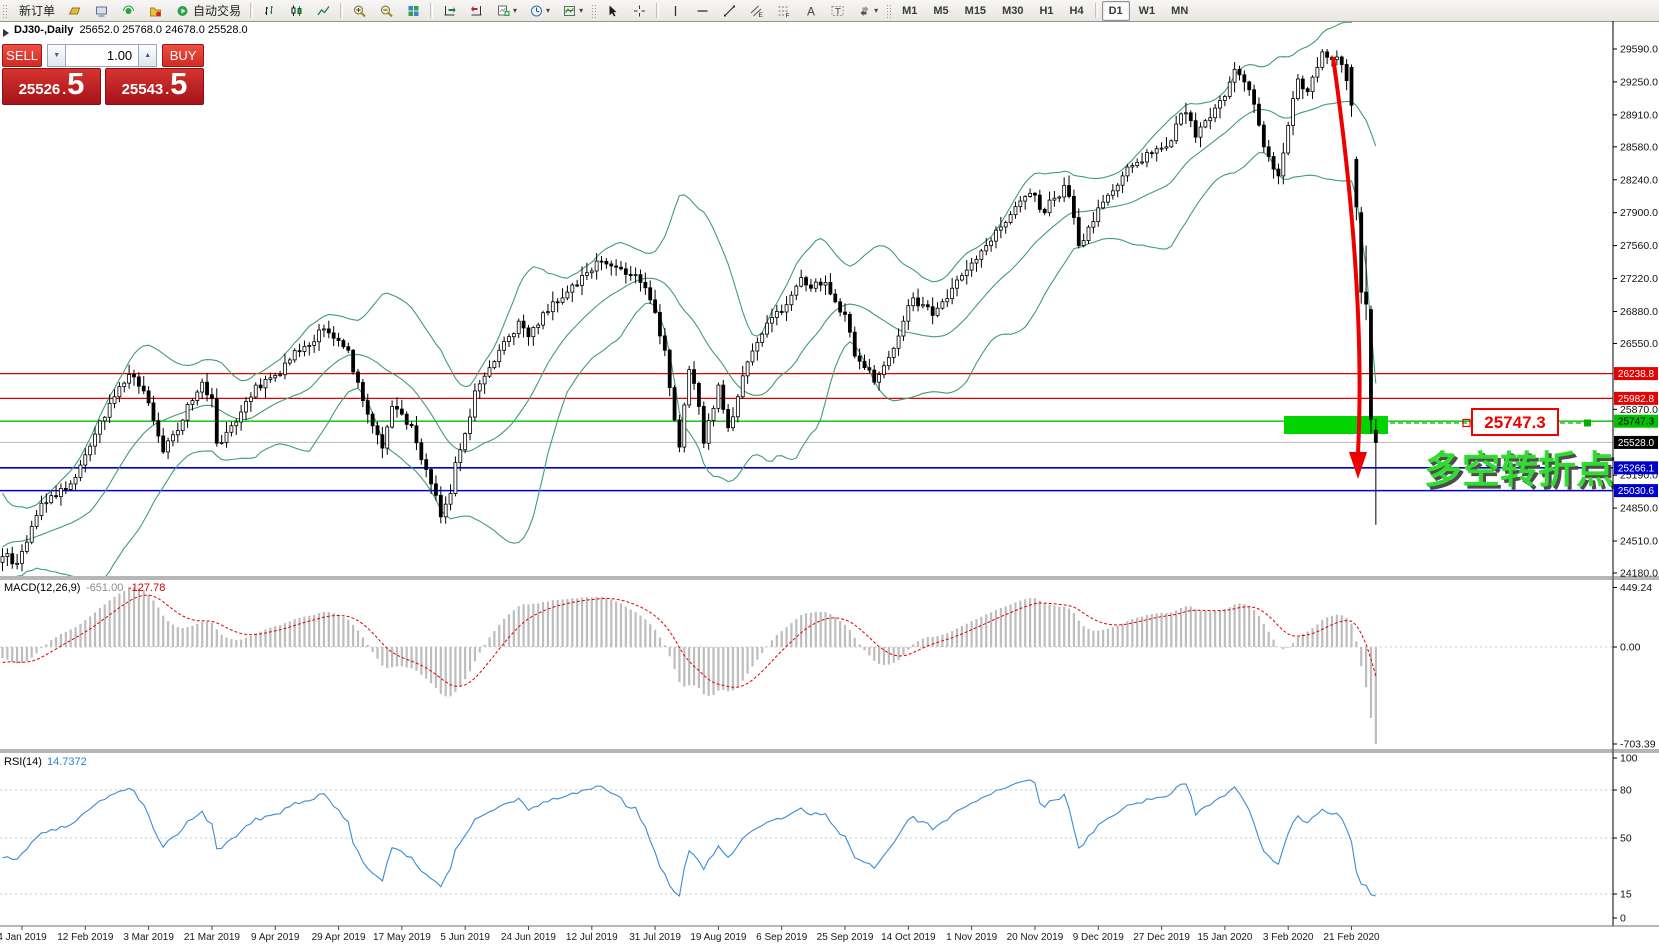  I want to click on volume-stepper: ▼ ▲, so click(102, 55).